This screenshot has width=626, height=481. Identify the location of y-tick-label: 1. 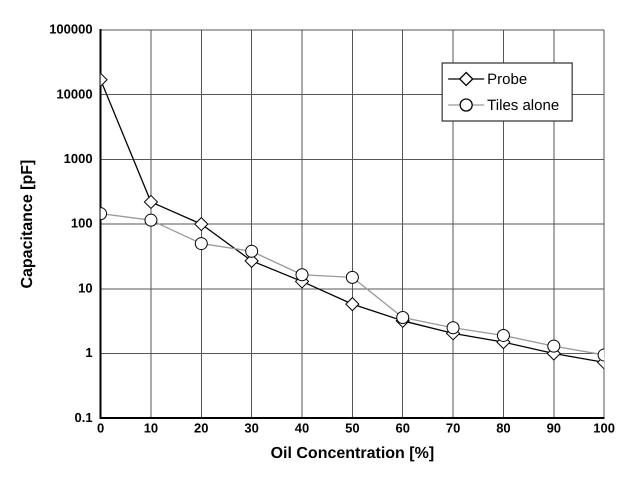
(89, 352).